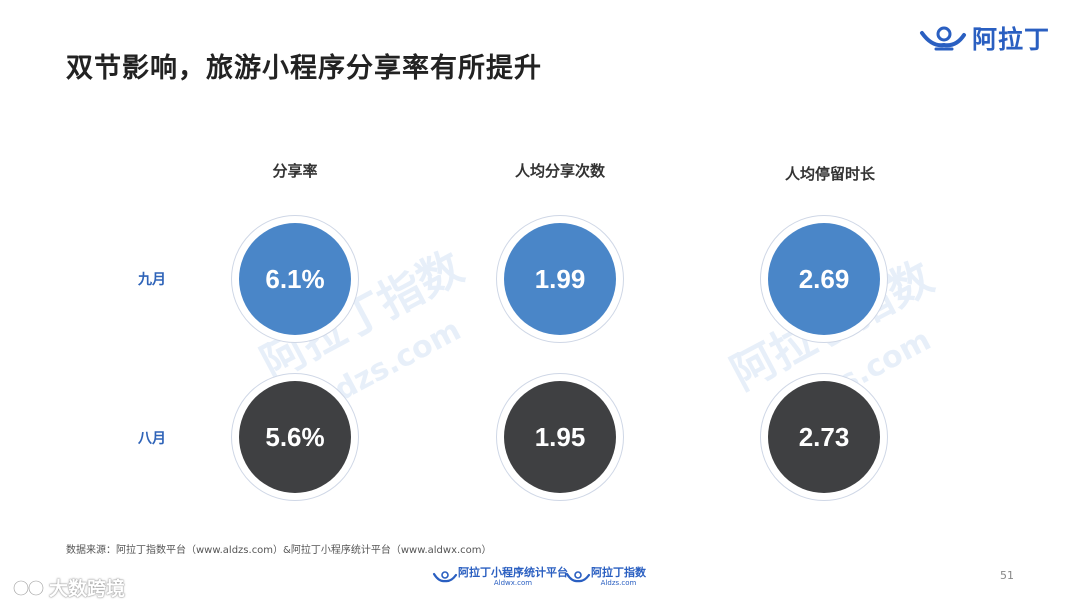 This screenshot has height=607, width=1080. I want to click on corner-brand-text: 大数跨境, so click(87, 589).